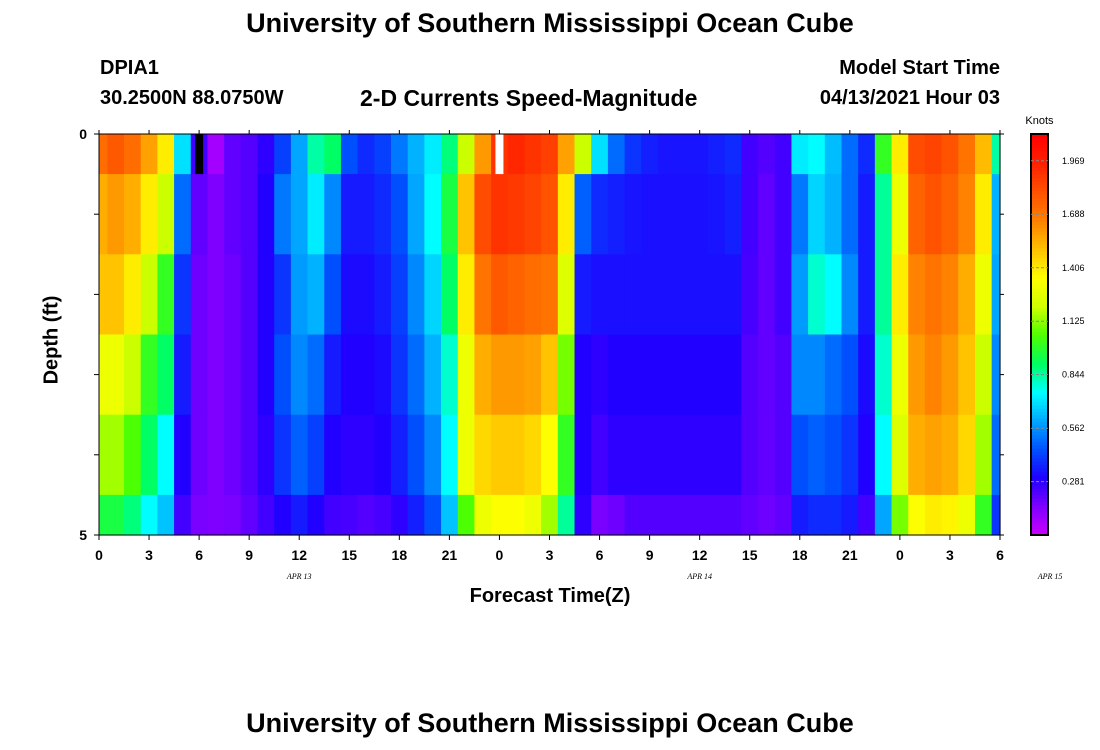 The height and width of the screenshot is (750, 1100). What do you see at coordinates (1073, 482) in the screenshot?
I see `colorbar-tick-label: 0.281` at bounding box center [1073, 482].